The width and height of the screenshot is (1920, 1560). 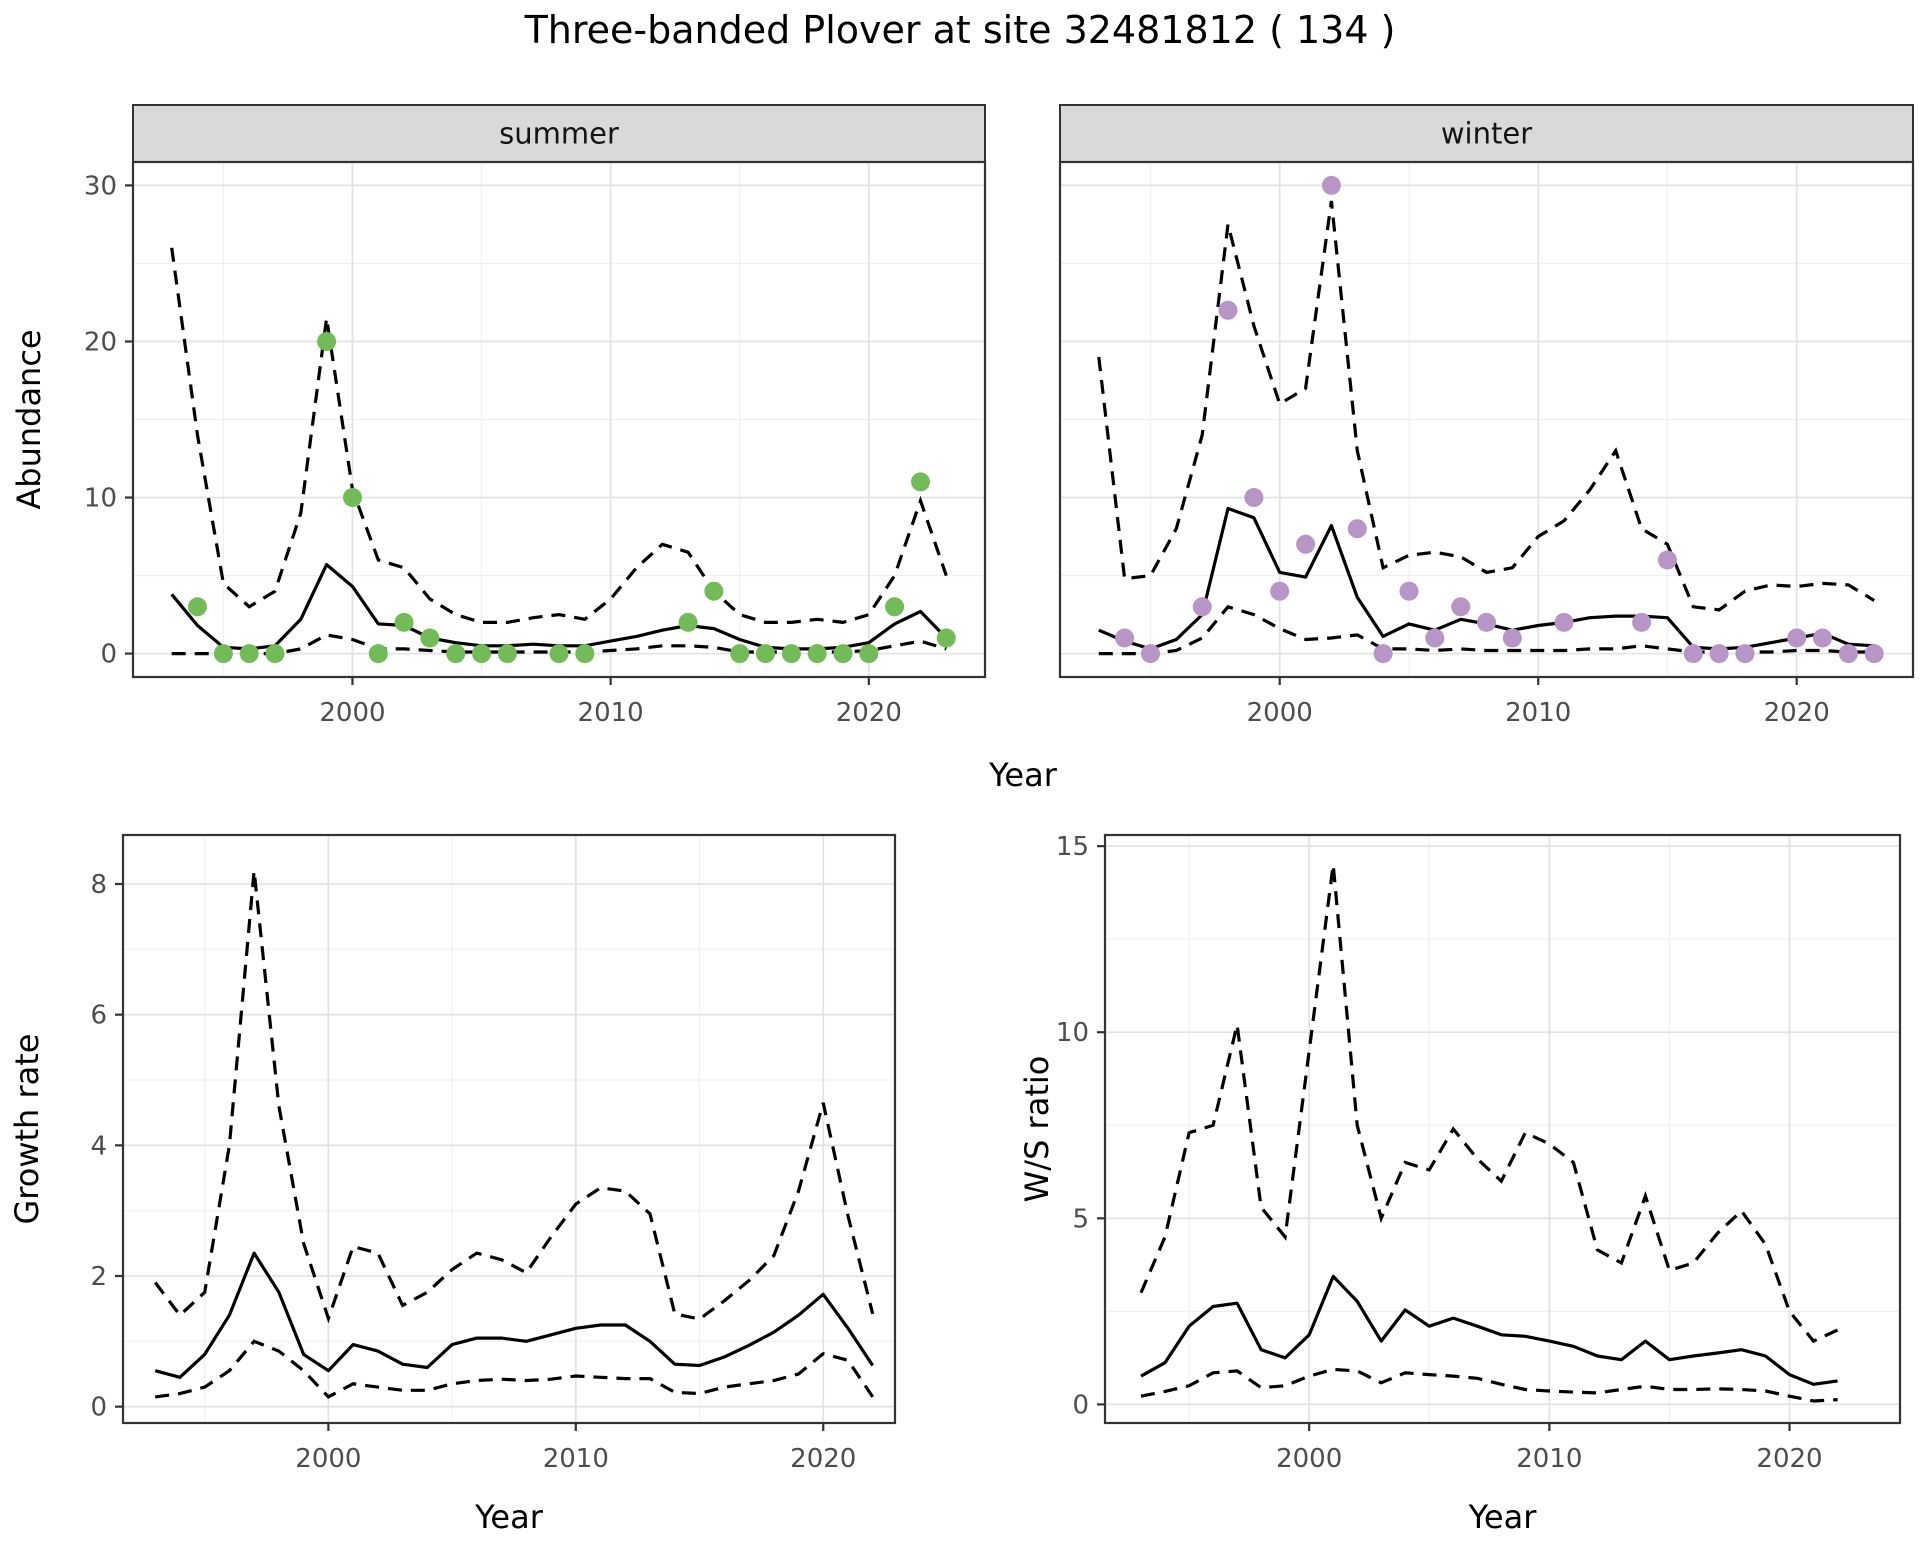 I want to click on growth-x-axis-title: Year, so click(x=509, y=1517).